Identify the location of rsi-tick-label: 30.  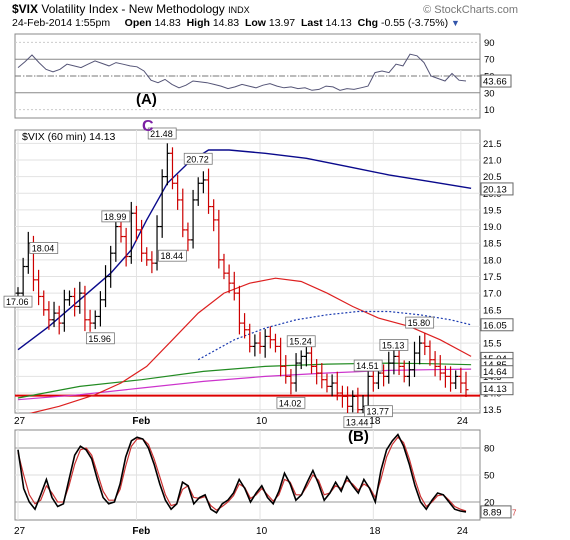
(489, 93).